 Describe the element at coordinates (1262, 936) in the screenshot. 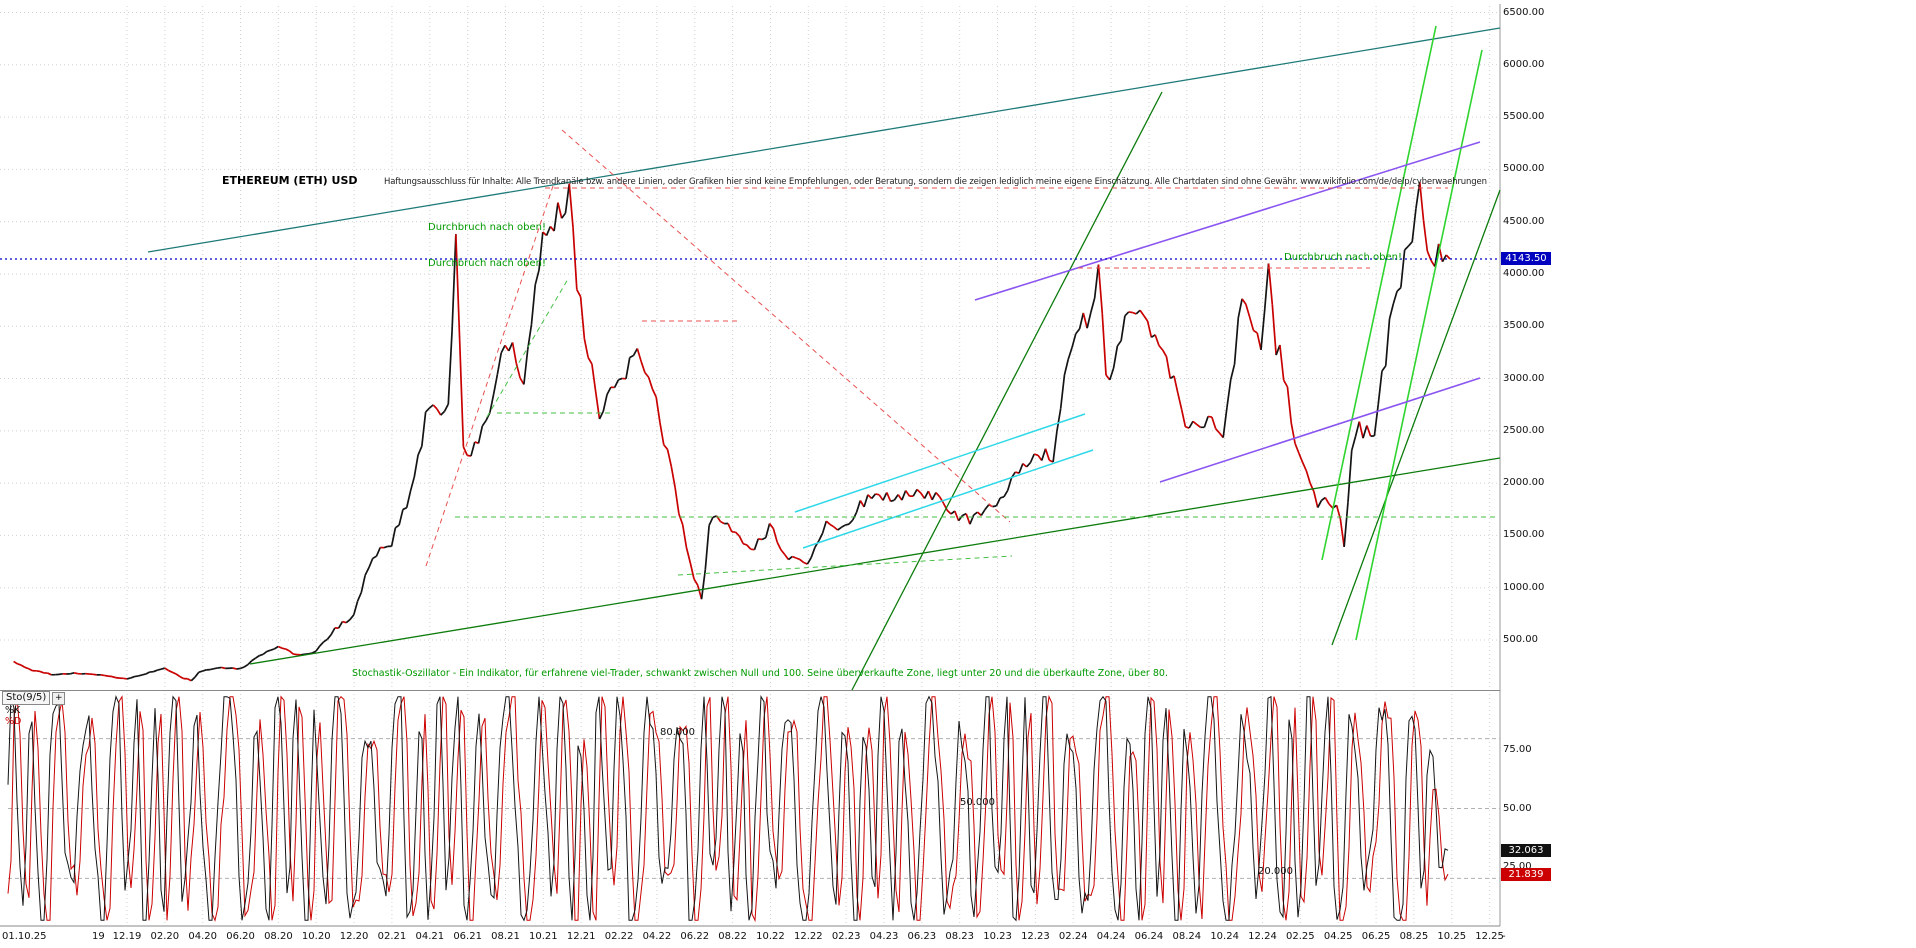

I see `x-axis-label: 12.24` at that location.